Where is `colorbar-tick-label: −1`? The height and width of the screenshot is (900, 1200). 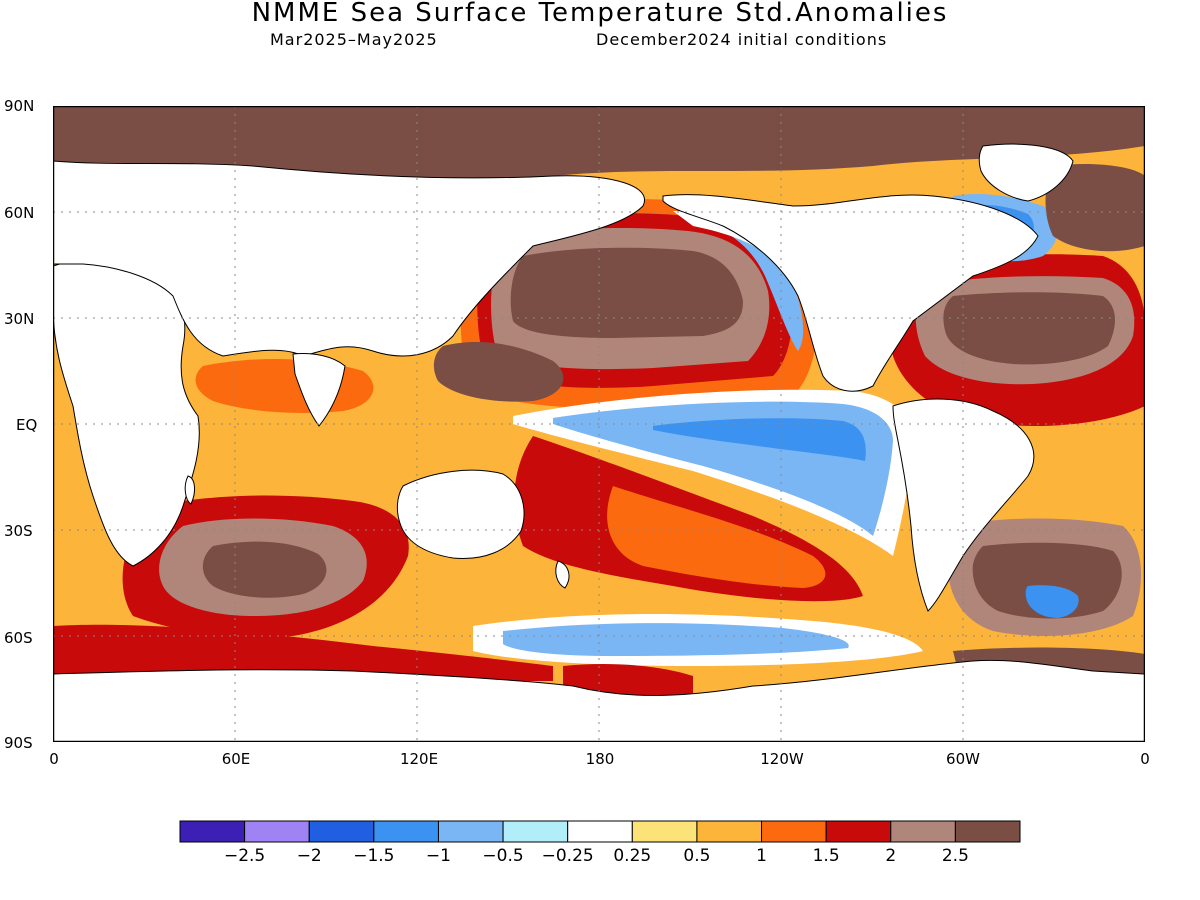 colorbar-tick-label: −1 is located at coordinates (438, 856).